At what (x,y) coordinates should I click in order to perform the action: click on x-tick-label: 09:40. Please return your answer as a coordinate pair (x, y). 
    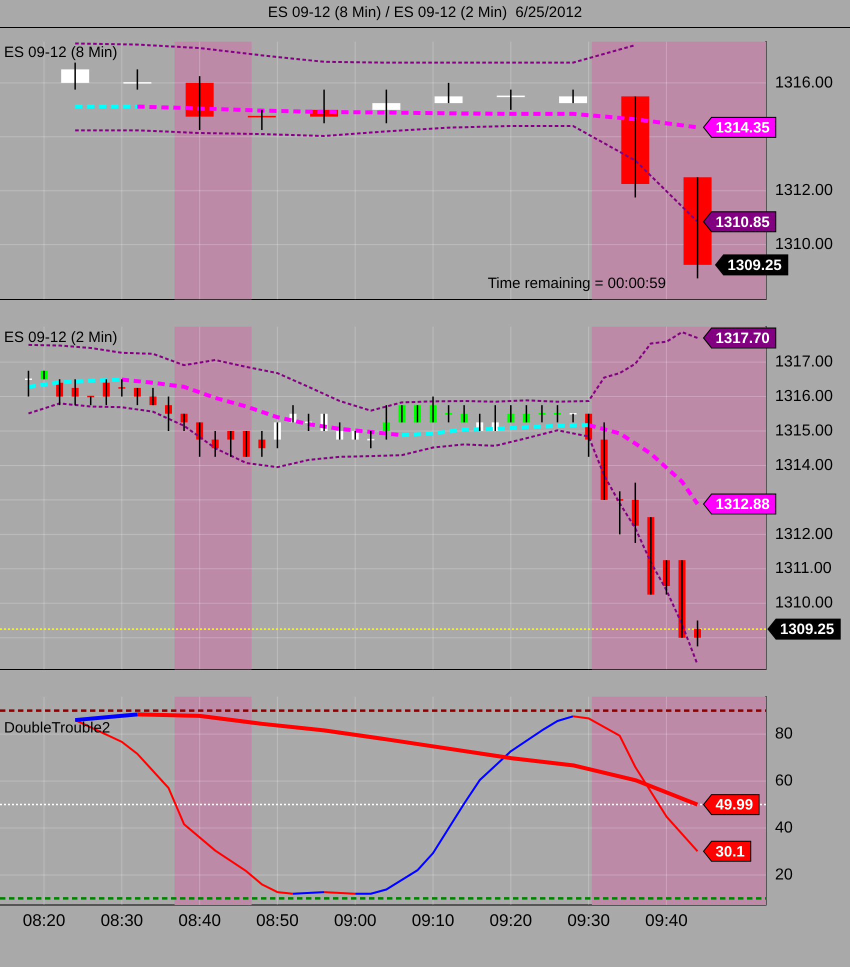
    Looking at the image, I should click on (666, 920).